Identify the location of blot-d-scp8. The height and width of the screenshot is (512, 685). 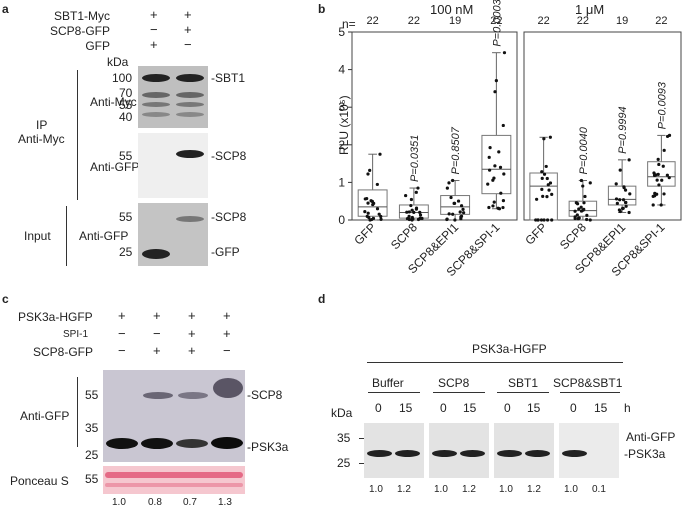
(459, 450).